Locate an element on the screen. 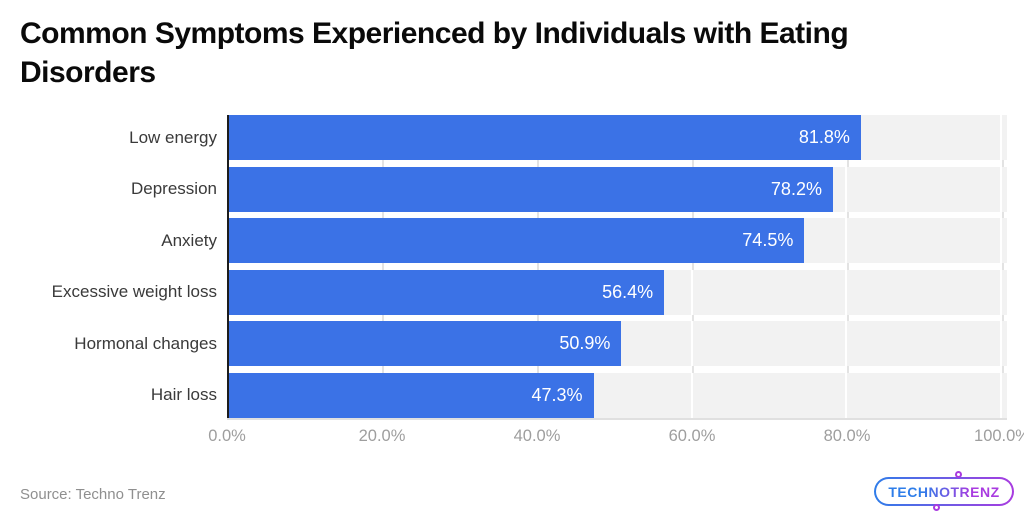  bar-track: 74.5% is located at coordinates (617, 241).